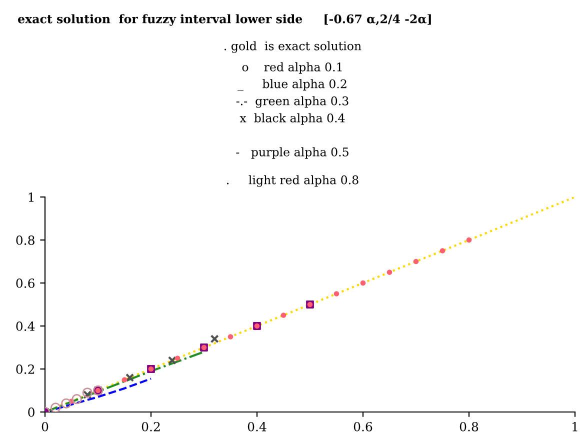  Describe the element at coordinates (363, 427) in the screenshot. I see `x-tick-label: 0.6` at that location.